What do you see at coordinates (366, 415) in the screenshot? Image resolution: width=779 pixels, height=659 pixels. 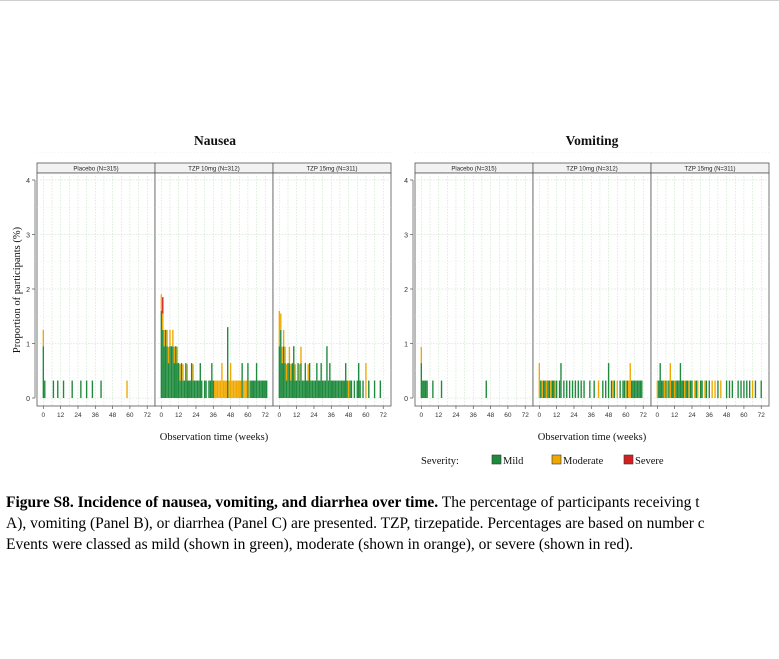 I see `nausea-panel-3-x-tick-label: 60` at bounding box center [366, 415].